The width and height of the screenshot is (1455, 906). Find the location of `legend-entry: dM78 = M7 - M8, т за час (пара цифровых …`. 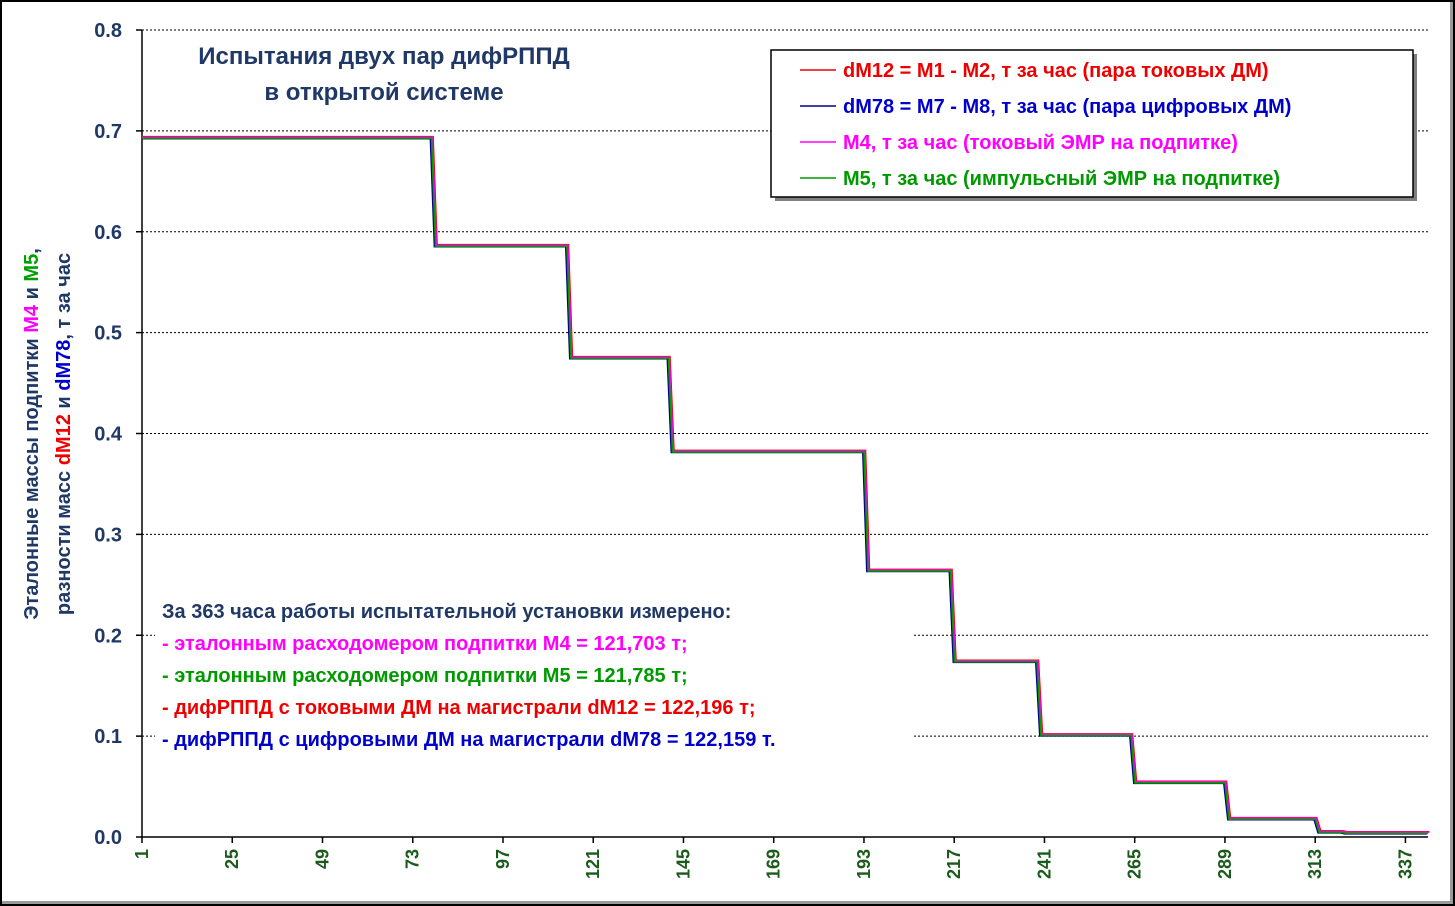

legend-entry: dM78 = M7 - M8, т за час (пара цифровых … is located at coordinates (1067, 107).